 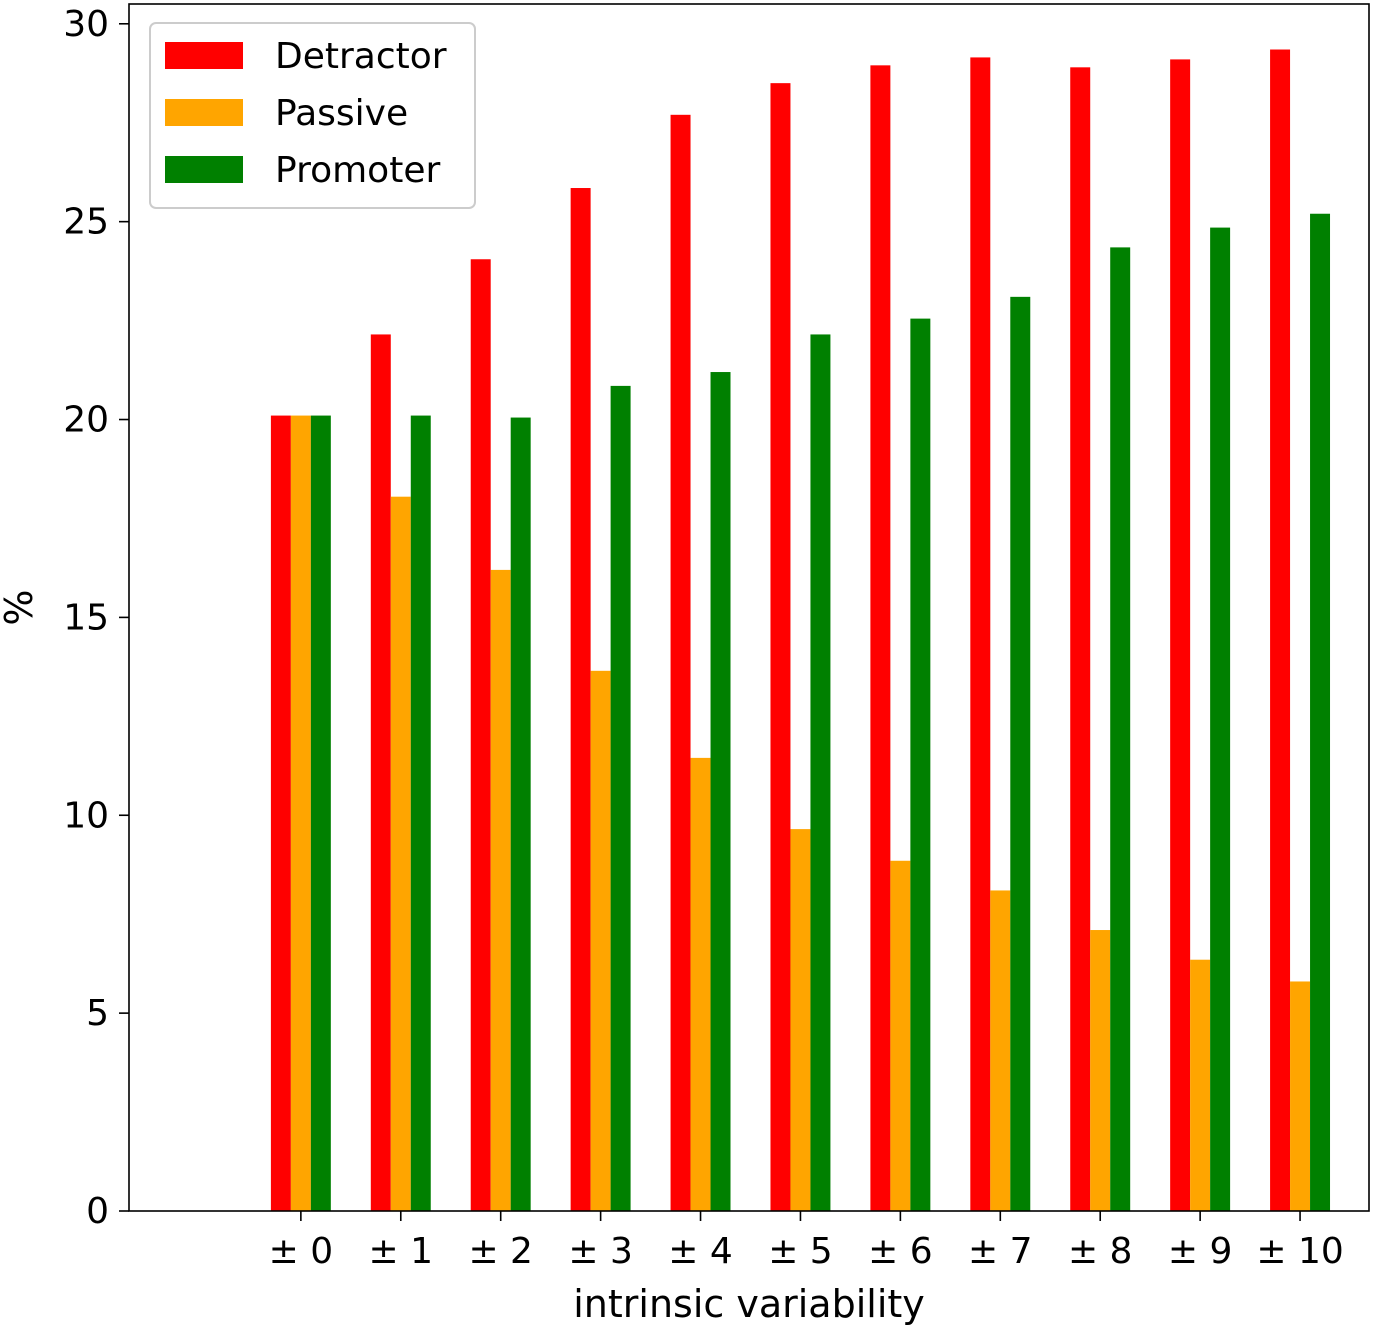 I want to click on y-tick-label: 30, so click(x=86, y=24).